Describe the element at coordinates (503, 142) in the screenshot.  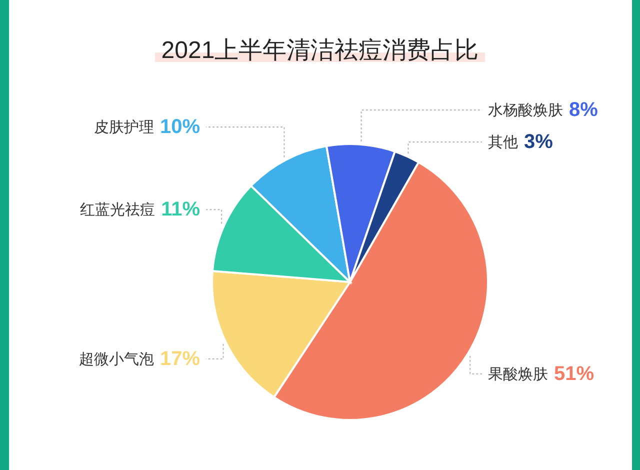
I see `slice-label: 其他` at that location.